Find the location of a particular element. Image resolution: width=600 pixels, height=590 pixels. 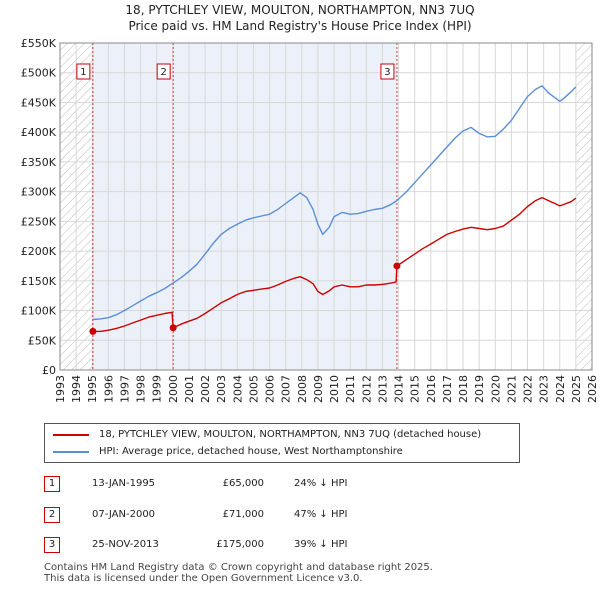

x-tick-label: 2009 is located at coordinates (318, 389).